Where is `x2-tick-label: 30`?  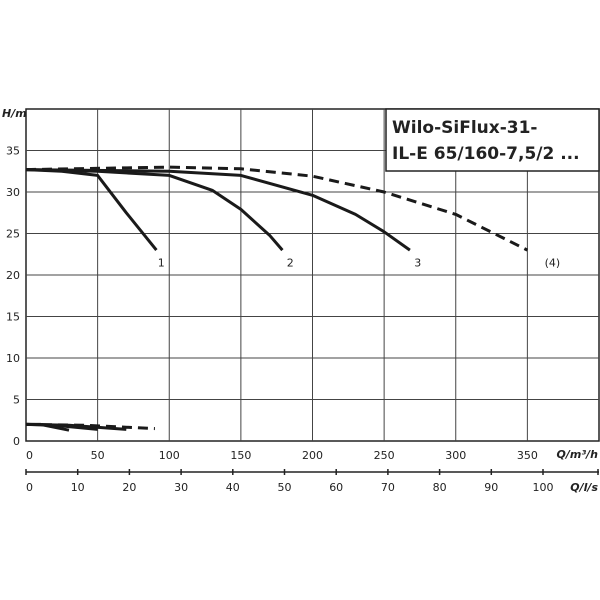 x2-tick-label: 30 is located at coordinates (181, 487).